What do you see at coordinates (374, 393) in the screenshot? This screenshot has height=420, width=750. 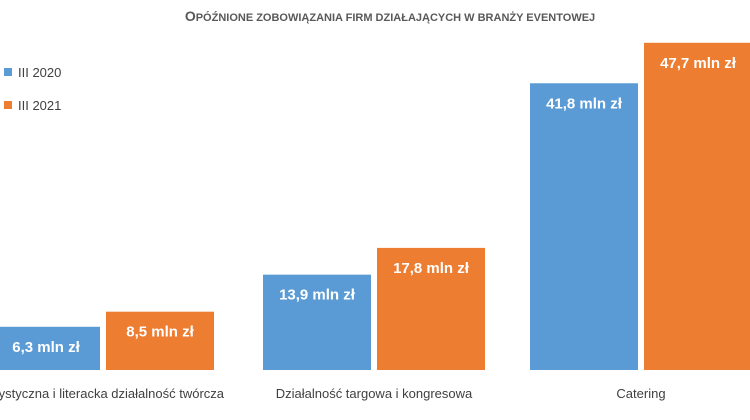 I see `category-label-1: Działalność targowa i kongresowa` at bounding box center [374, 393].